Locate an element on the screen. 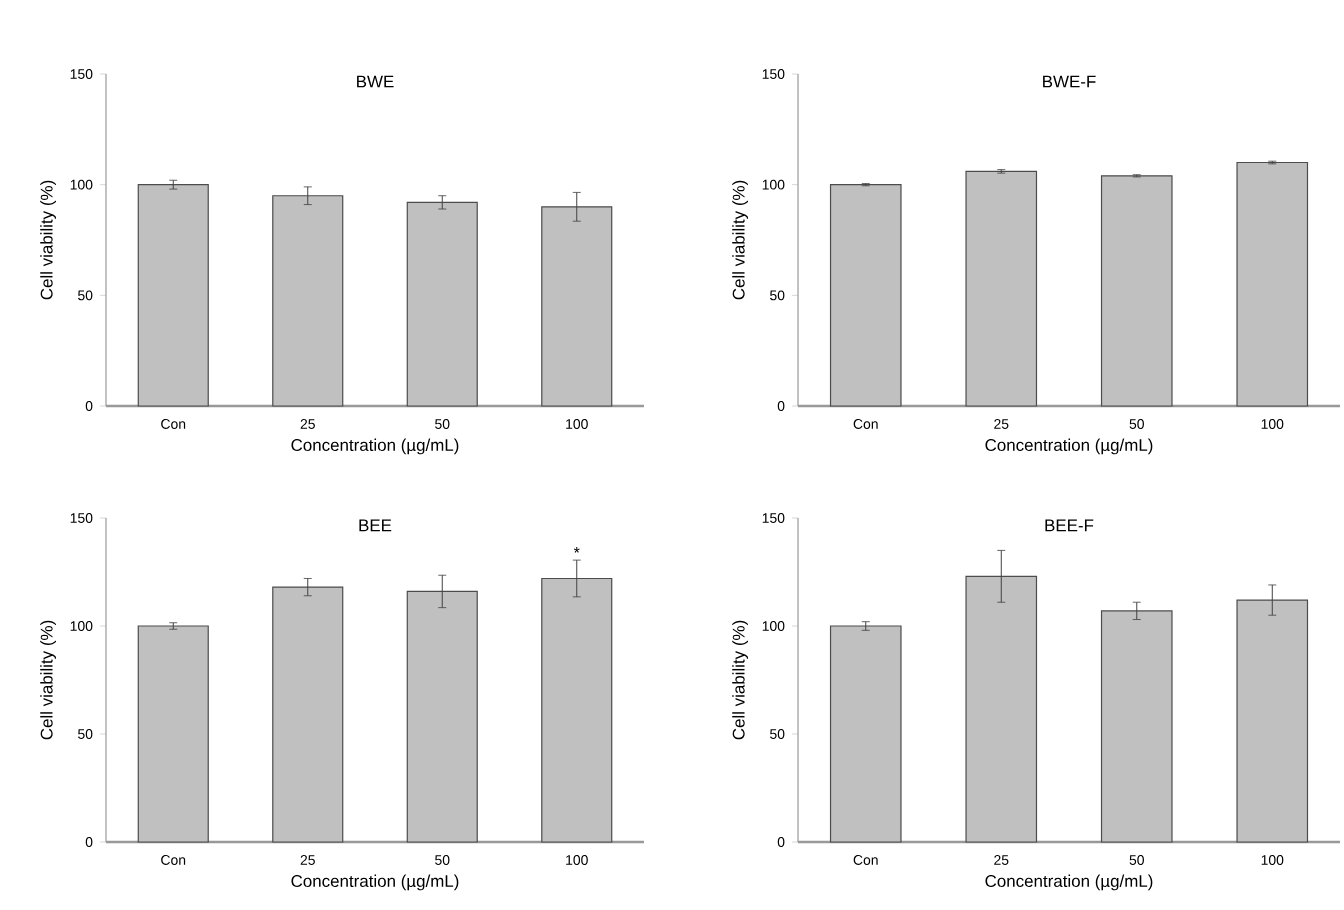 The height and width of the screenshot is (910, 1344). chart-title: BWE-F is located at coordinates (1069, 81).